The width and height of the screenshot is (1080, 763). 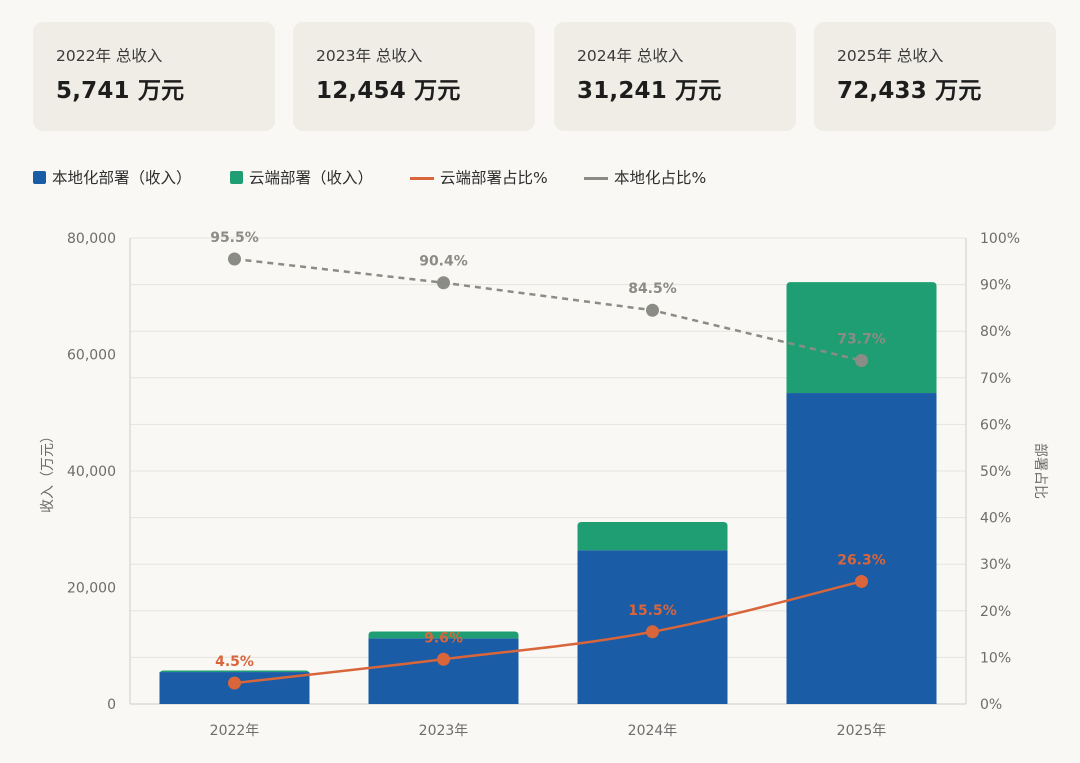 I want to click on card-value: 72,433 万元, so click(x=909, y=91).